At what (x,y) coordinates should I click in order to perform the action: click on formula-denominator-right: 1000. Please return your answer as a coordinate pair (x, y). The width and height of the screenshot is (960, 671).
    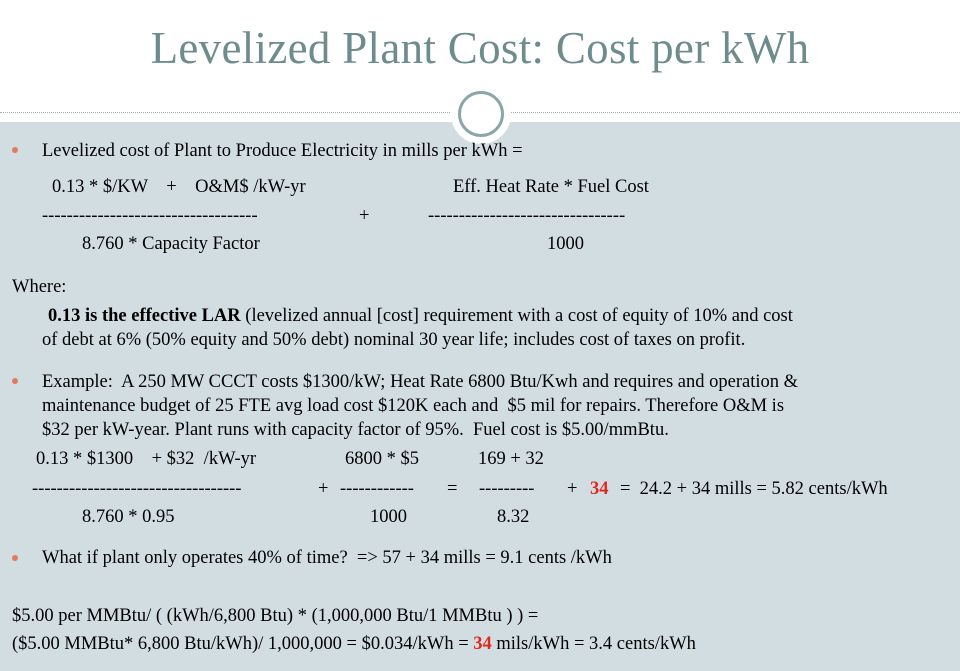
    Looking at the image, I should click on (565, 244).